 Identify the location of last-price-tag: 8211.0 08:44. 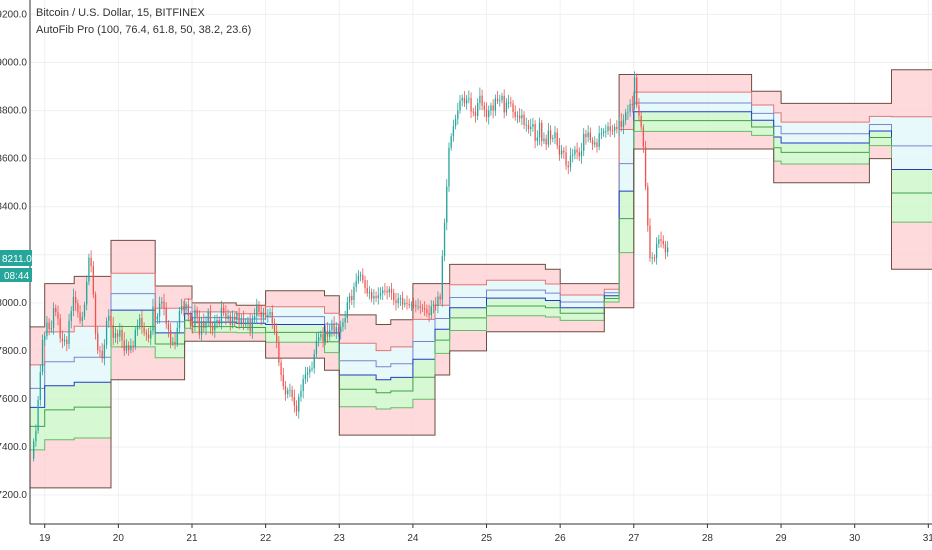
(16, 266).